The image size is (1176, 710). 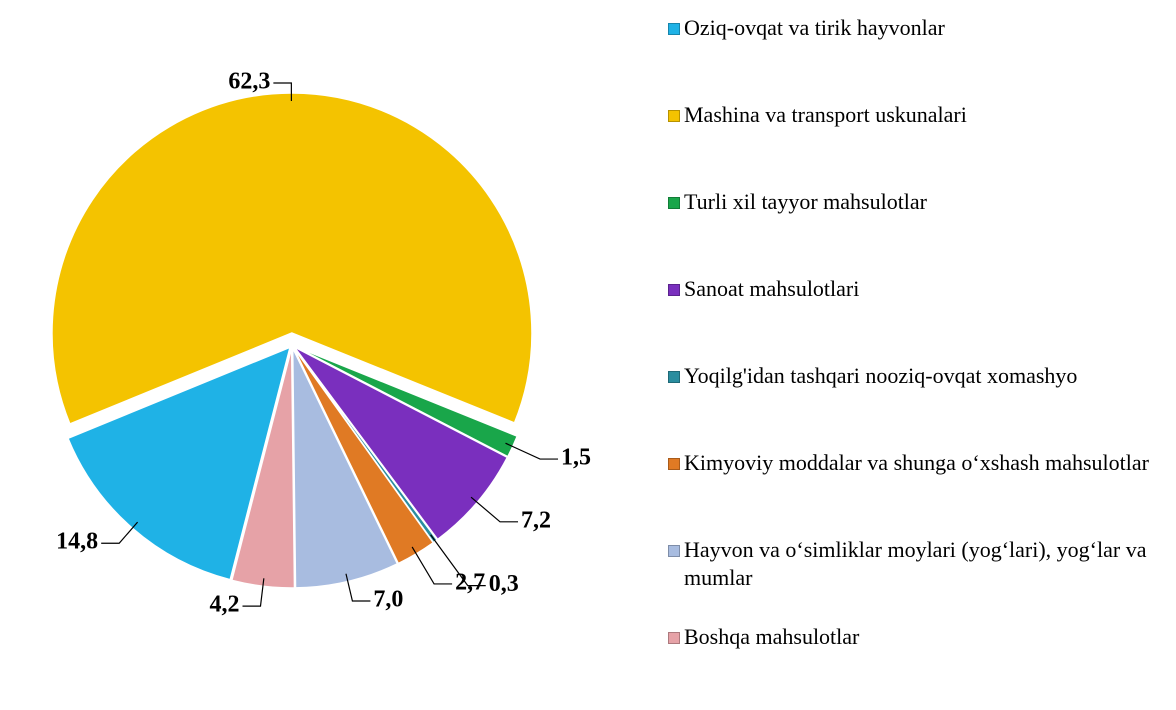 I want to click on legend-label: Oziq-ovqat va tirik hayvonlar, so click(x=814, y=27).